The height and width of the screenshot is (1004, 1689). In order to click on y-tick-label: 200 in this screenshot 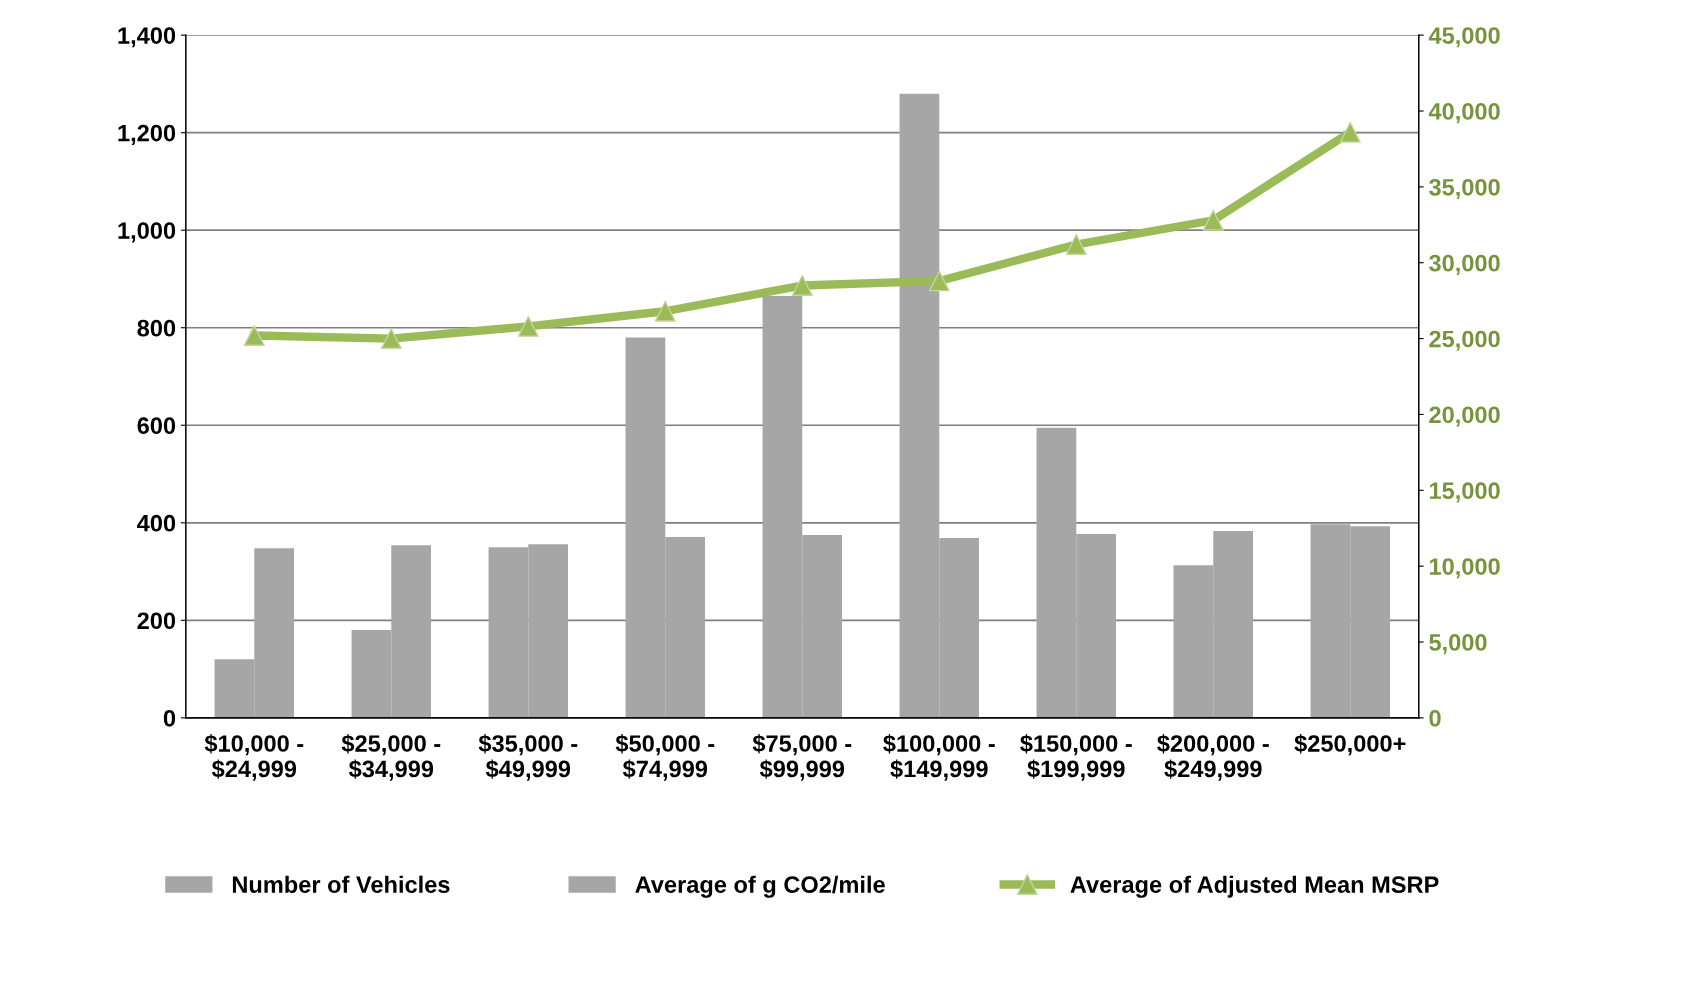, I will do `click(156, 621)`.